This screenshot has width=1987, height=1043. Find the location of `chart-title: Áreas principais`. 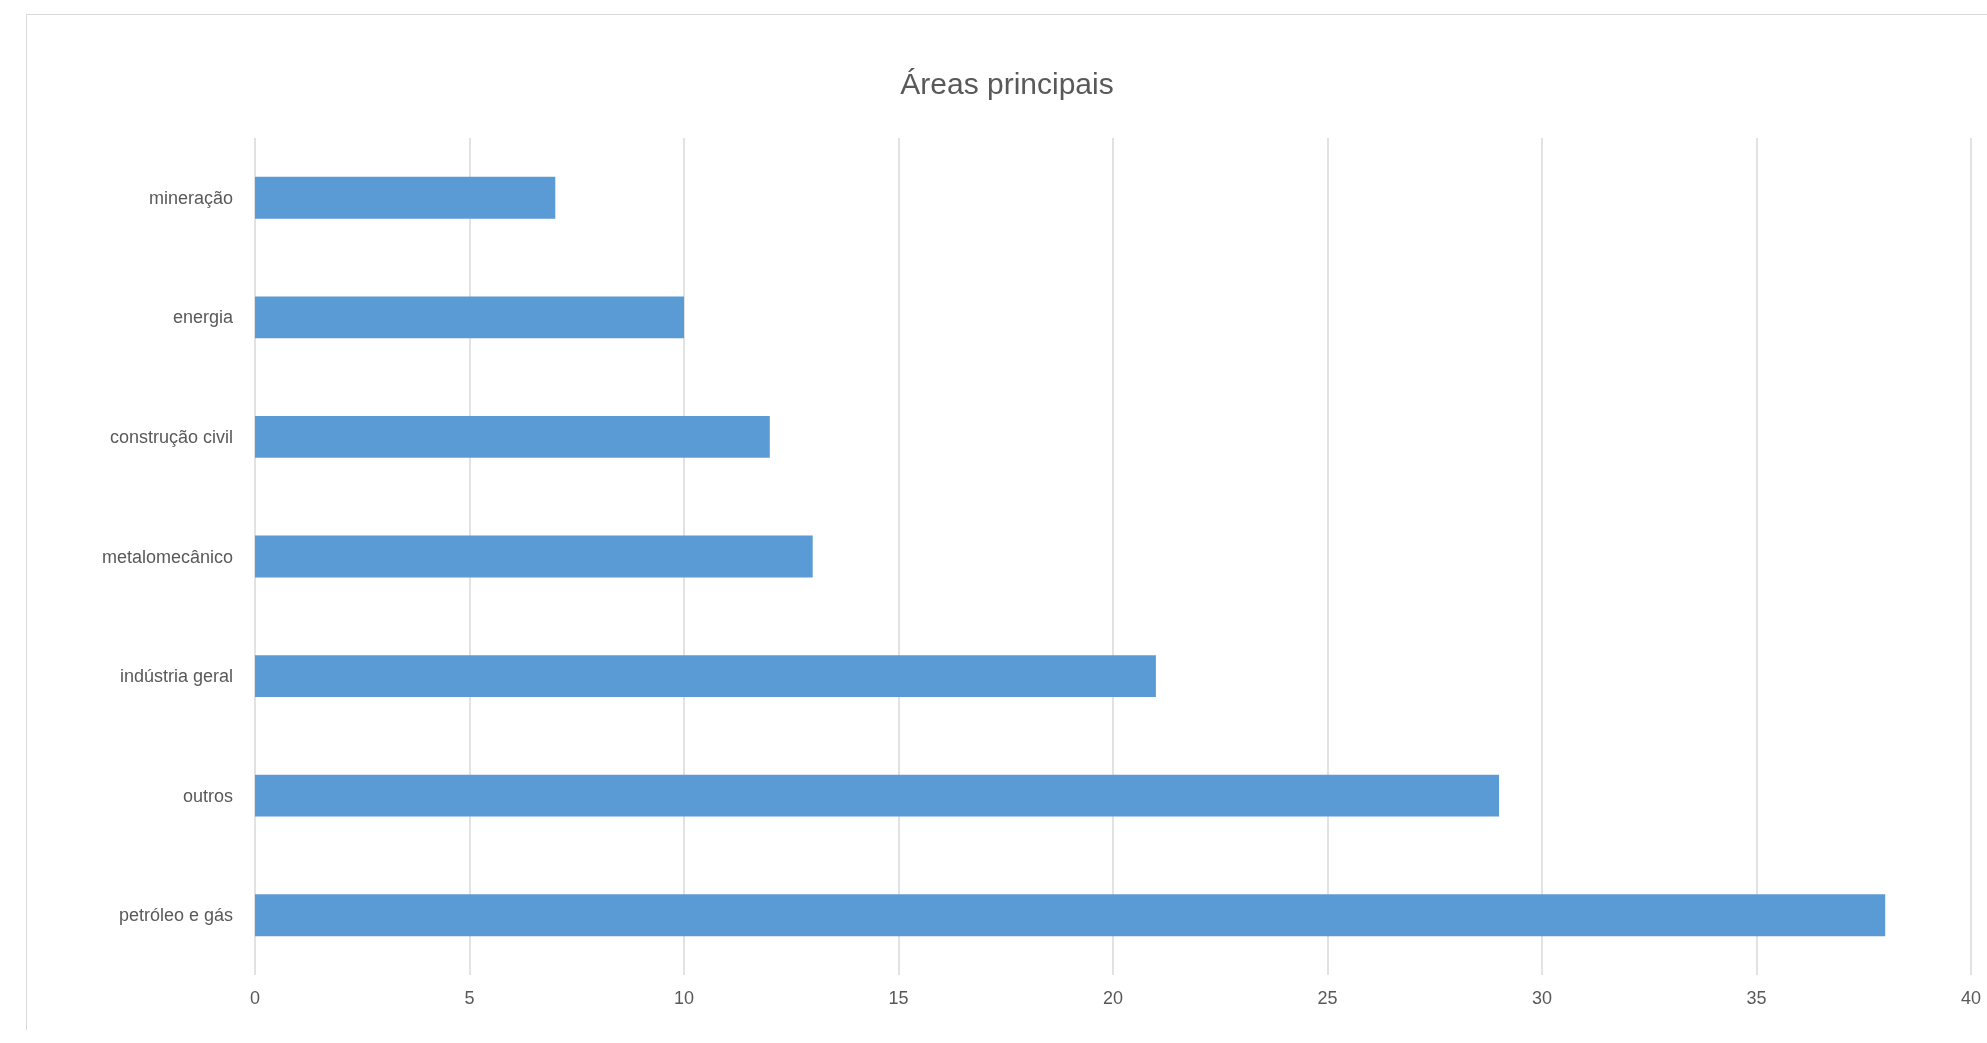

chart-title: Áreas principais is located at coordinates (1007, 83).